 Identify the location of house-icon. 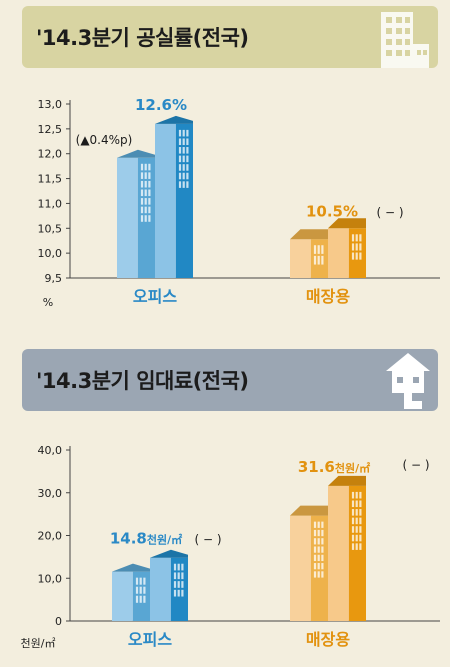
(408, 381).